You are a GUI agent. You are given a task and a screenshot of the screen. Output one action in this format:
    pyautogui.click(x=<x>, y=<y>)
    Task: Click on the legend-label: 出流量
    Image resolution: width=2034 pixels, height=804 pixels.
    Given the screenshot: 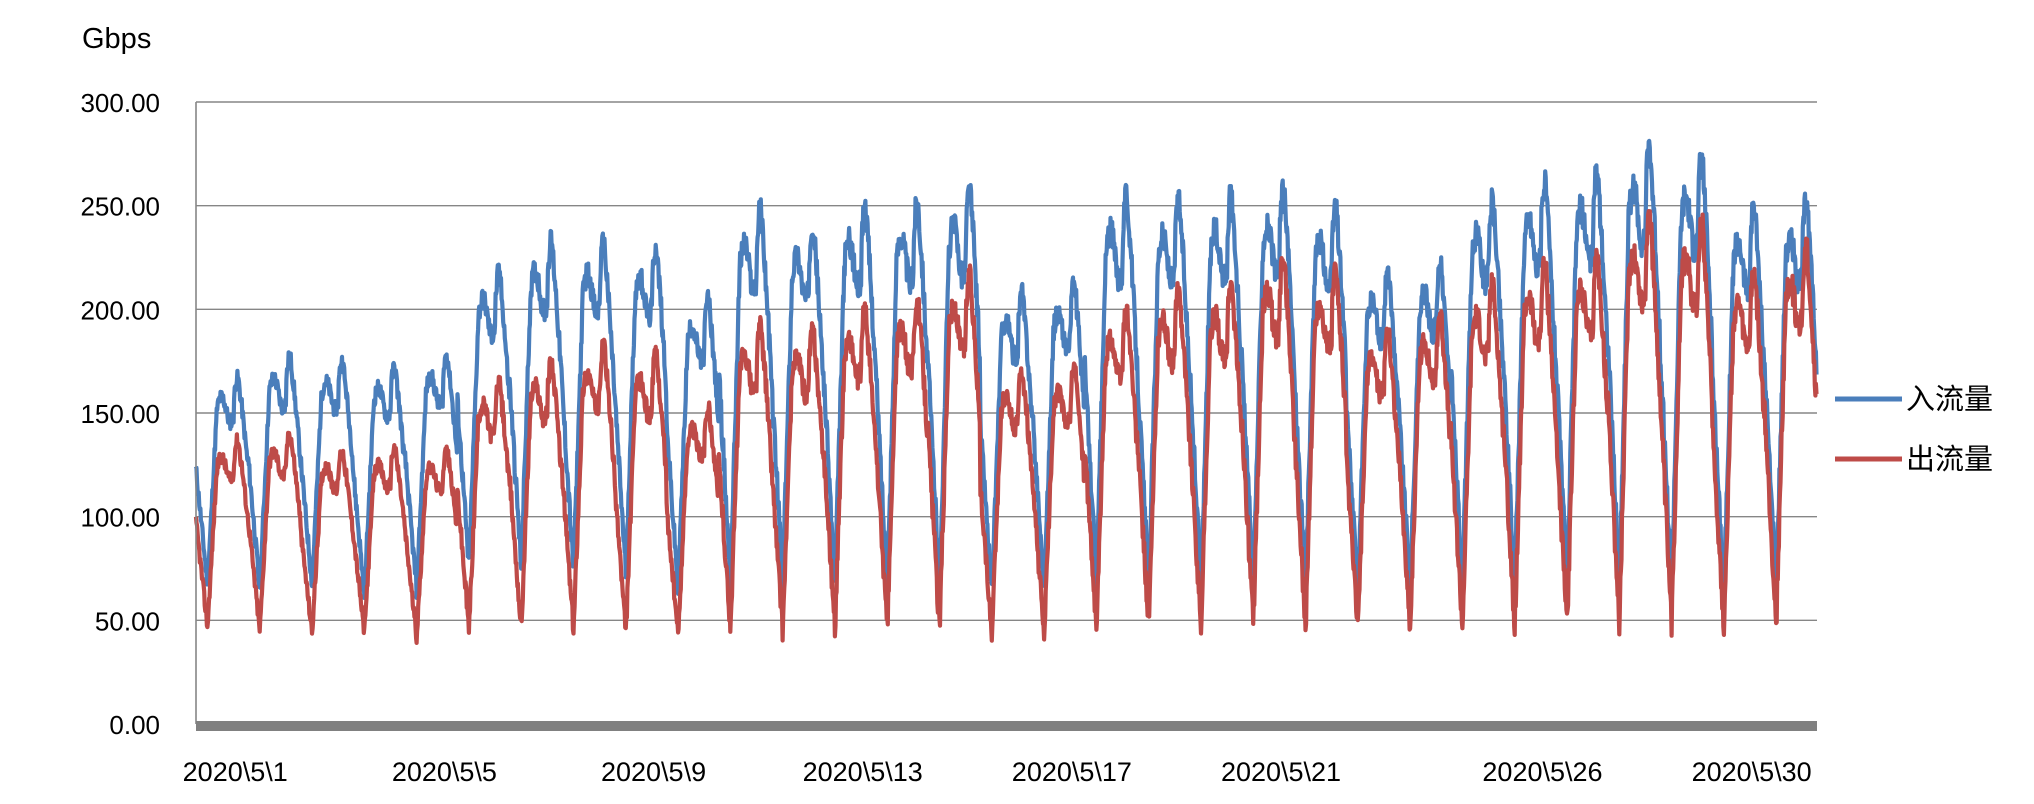 What is the action you would take?
    pyautogui.click(x=1949, y=459)
    